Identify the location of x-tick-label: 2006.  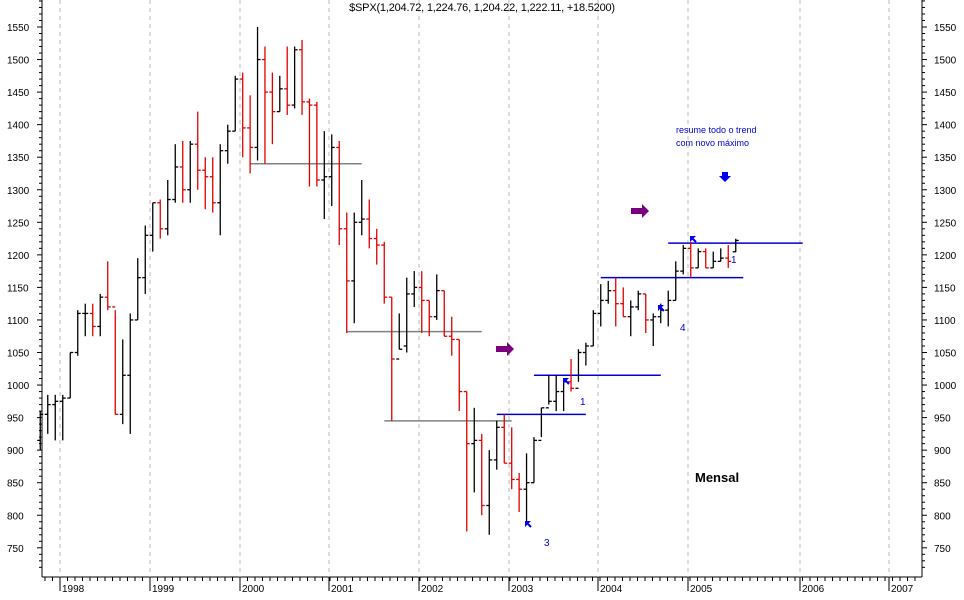
(813, 589).